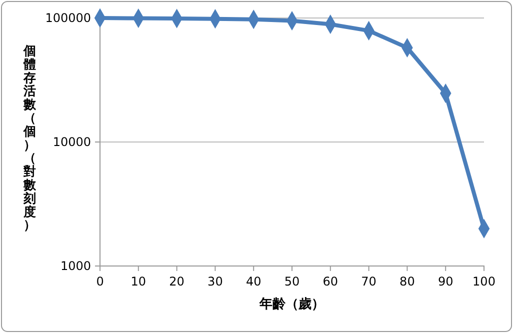 This screenshot has width=514, height=334. I want to click on x-tick-label: 100, so click(484, 281).